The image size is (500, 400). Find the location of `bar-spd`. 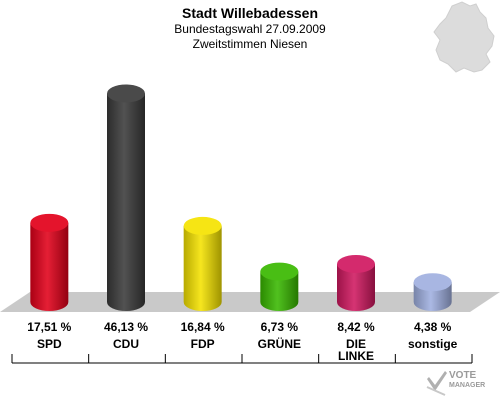

bar-spd is located at coordinates (49, 262).